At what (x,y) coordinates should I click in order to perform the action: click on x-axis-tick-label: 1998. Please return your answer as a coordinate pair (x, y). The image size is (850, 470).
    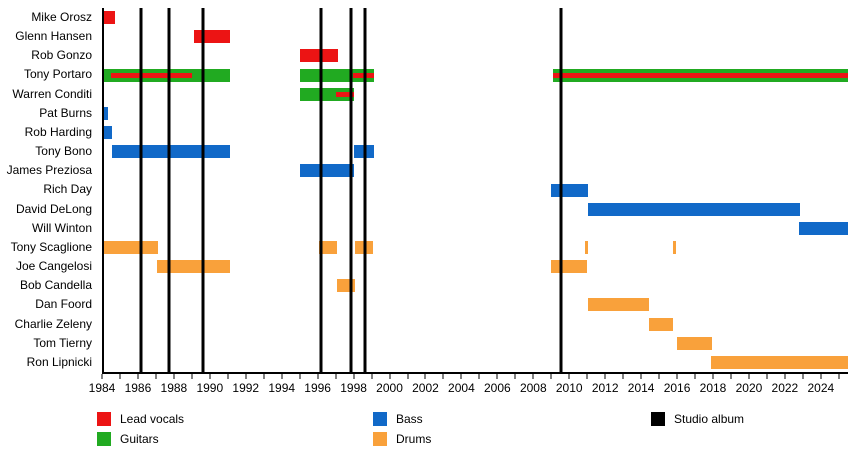
    Looking at the image, I should click on (353, 388).